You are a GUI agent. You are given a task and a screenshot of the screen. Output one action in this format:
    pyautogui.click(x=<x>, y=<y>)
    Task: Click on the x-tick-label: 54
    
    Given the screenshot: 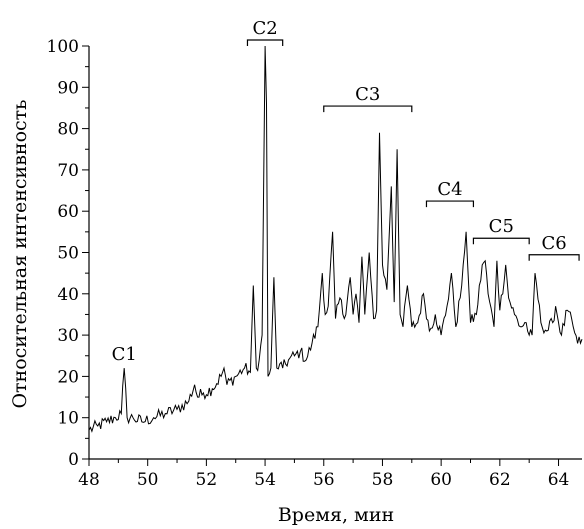 What is the action you would take?
    pyautogui.click(x=265, y=480)
    